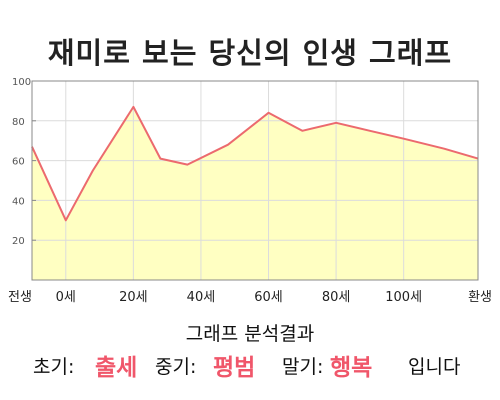 The height and width of the screenshot is (400, 500). I want to click on early-value: 출세, so click(116, 368).